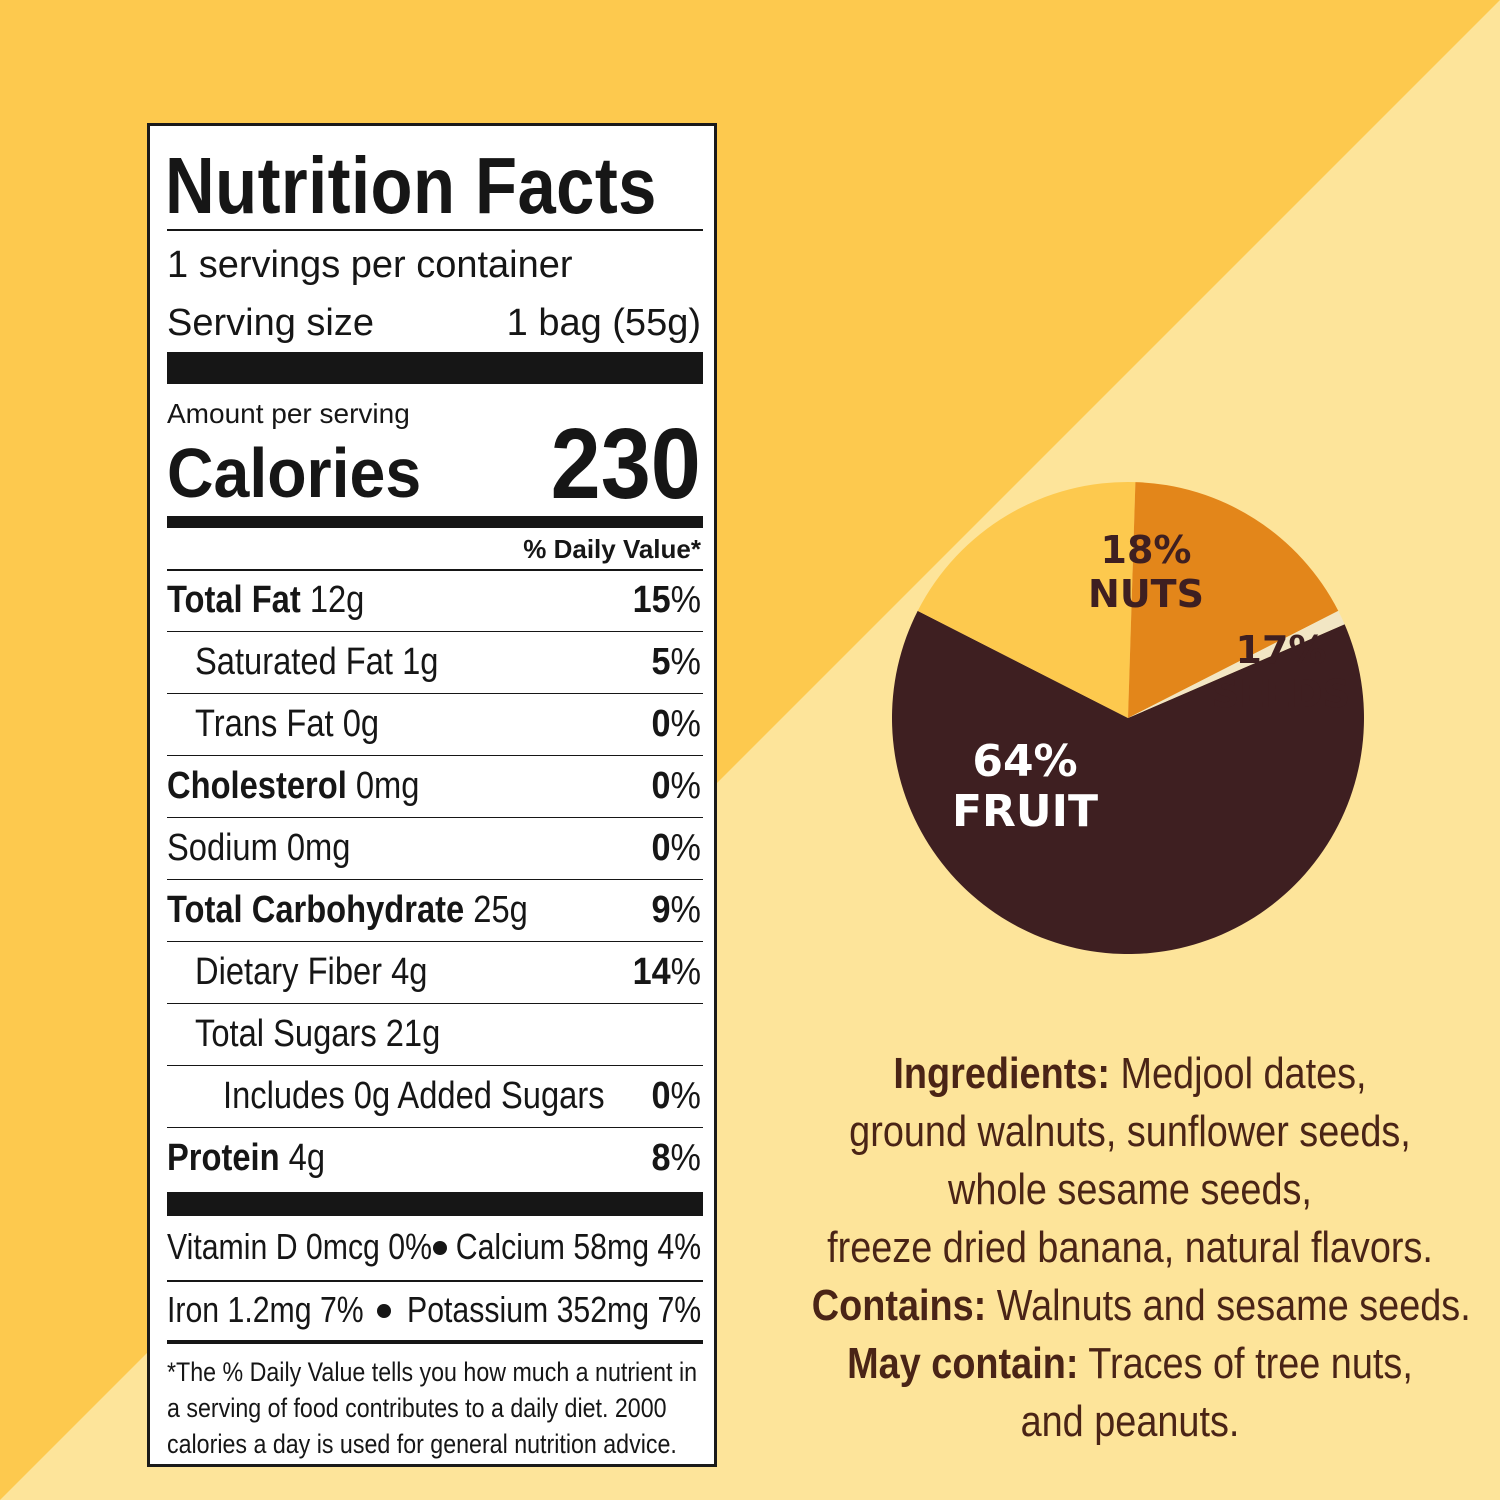  What do you see at coordinates (287, 724) in the screenshot?
I see `nutrient-name: Trans Fat 0g` at bounding box center [287, 724].